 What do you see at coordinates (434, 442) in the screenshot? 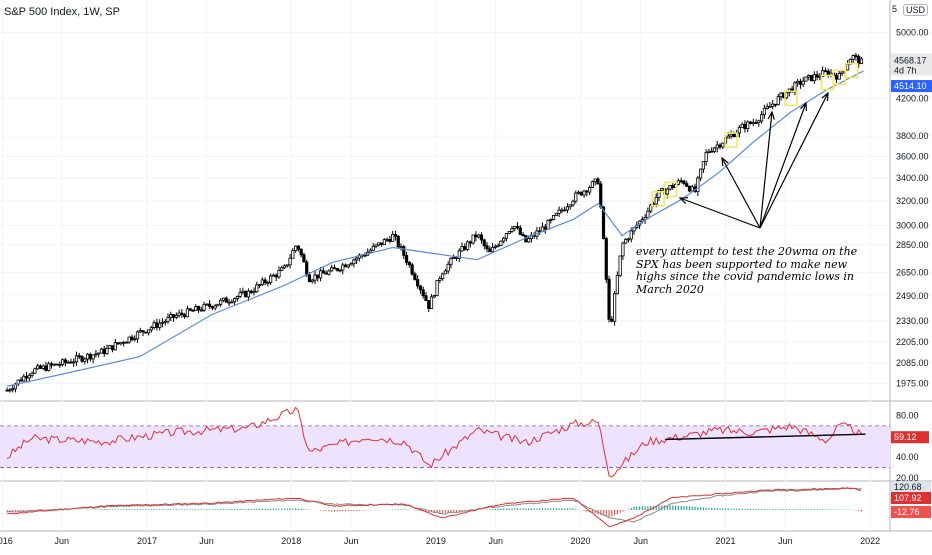
I see `rsi-line` at bounding box center [434, 442].